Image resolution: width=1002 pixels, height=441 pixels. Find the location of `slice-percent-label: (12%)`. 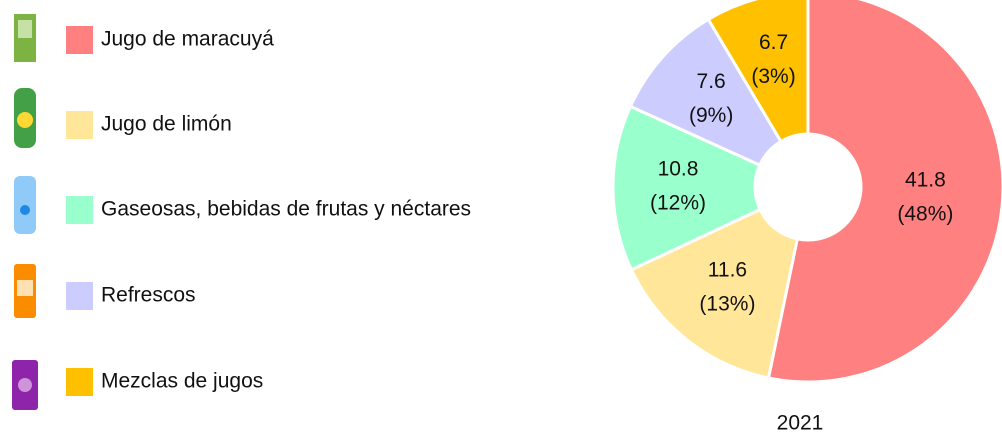

slice-percent-label: (12%) is located at coordinates (678, 202).